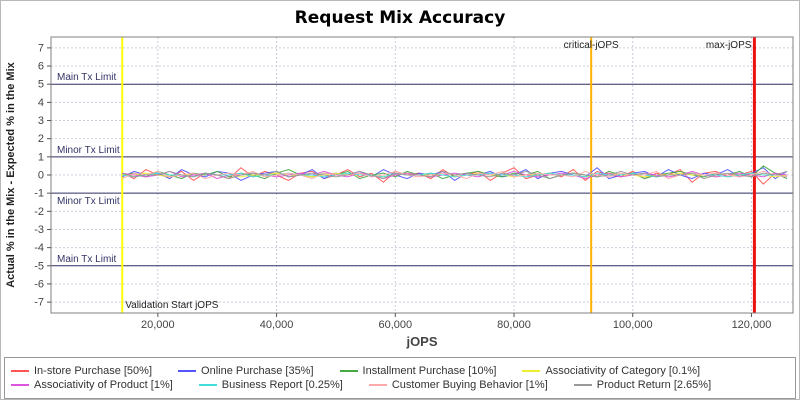  What do you see at coordinates (39, 266) in the screenshot?
I see `y-tick-label: -5` at bounding box center [39, 266].